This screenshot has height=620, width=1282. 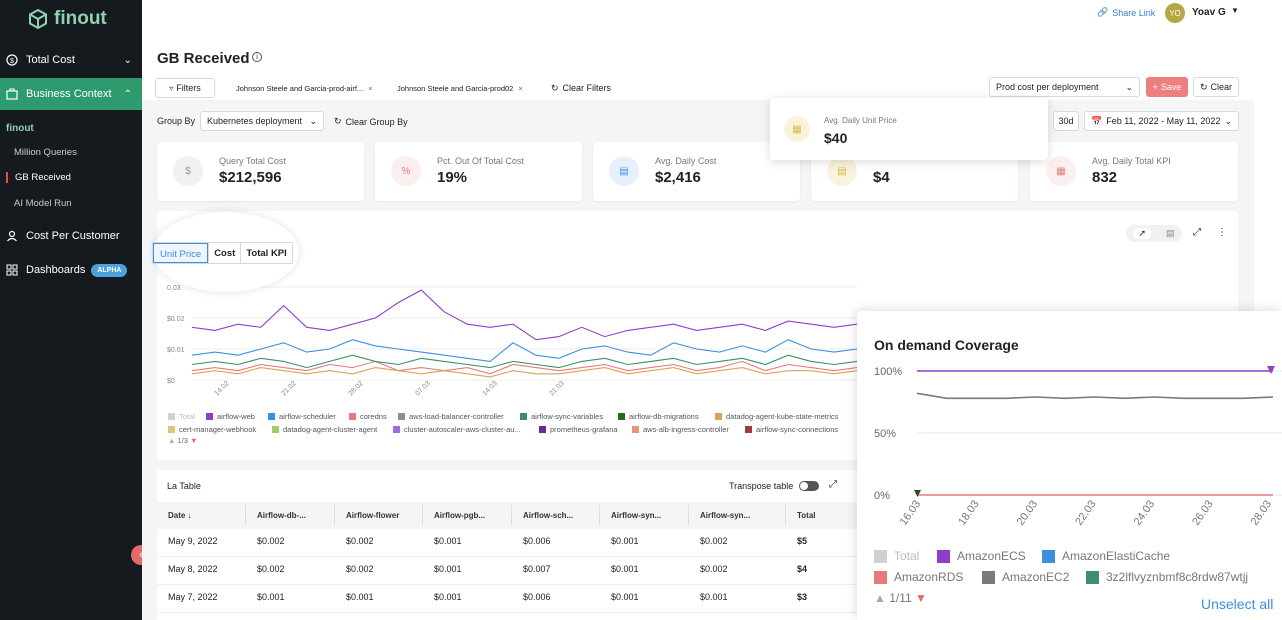 I want to click on legend-item: airflow-sync-variables, so click(x=561, y=416).